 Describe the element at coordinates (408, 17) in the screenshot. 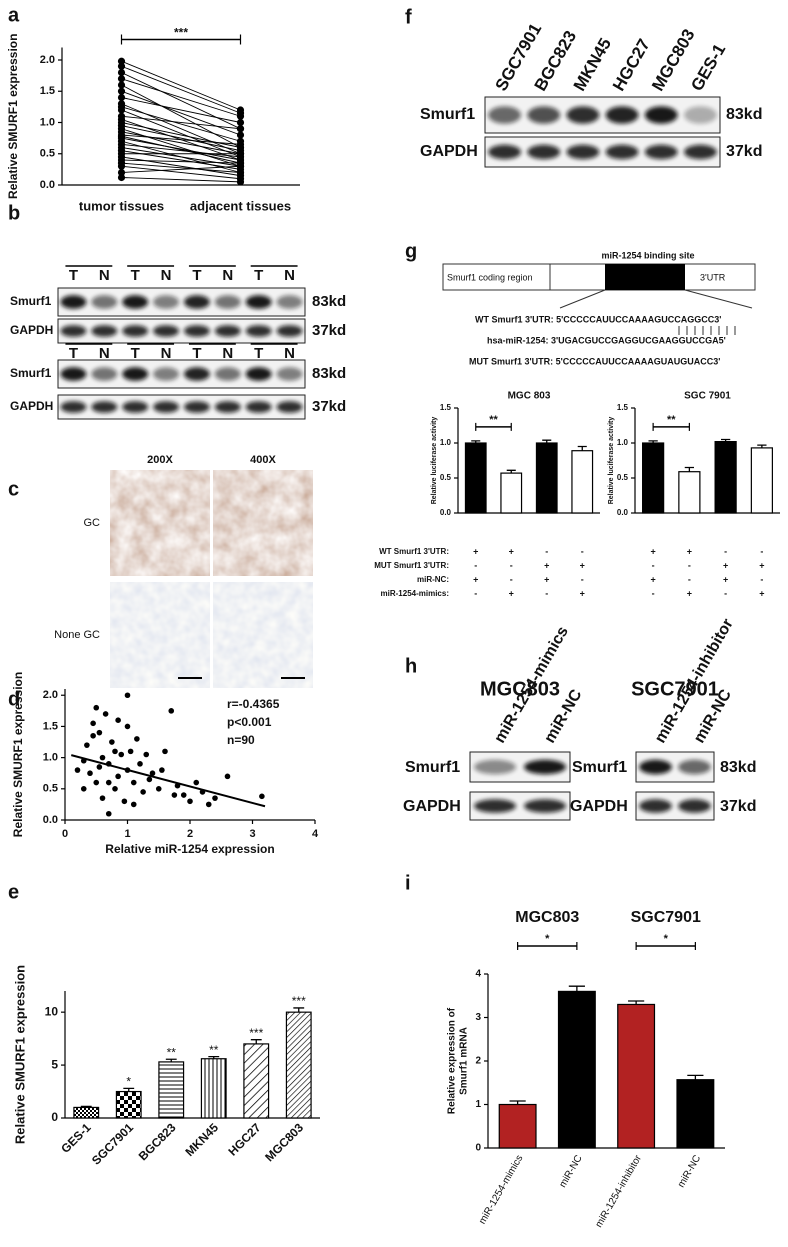

I see `panel-label: f` at that location.